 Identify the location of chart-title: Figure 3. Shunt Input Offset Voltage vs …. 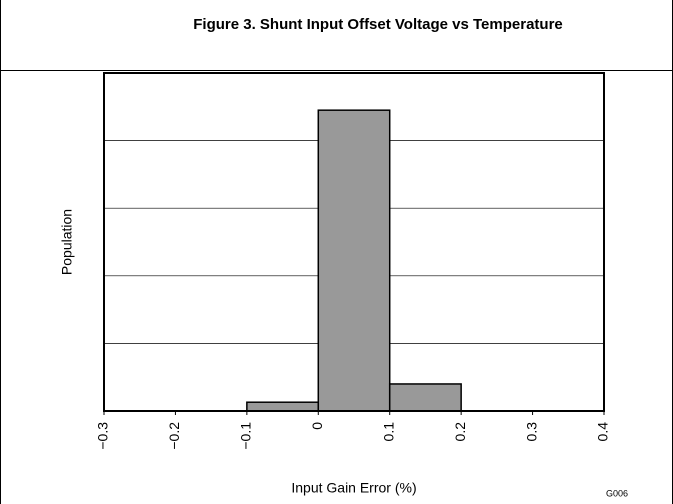
(378, 24).